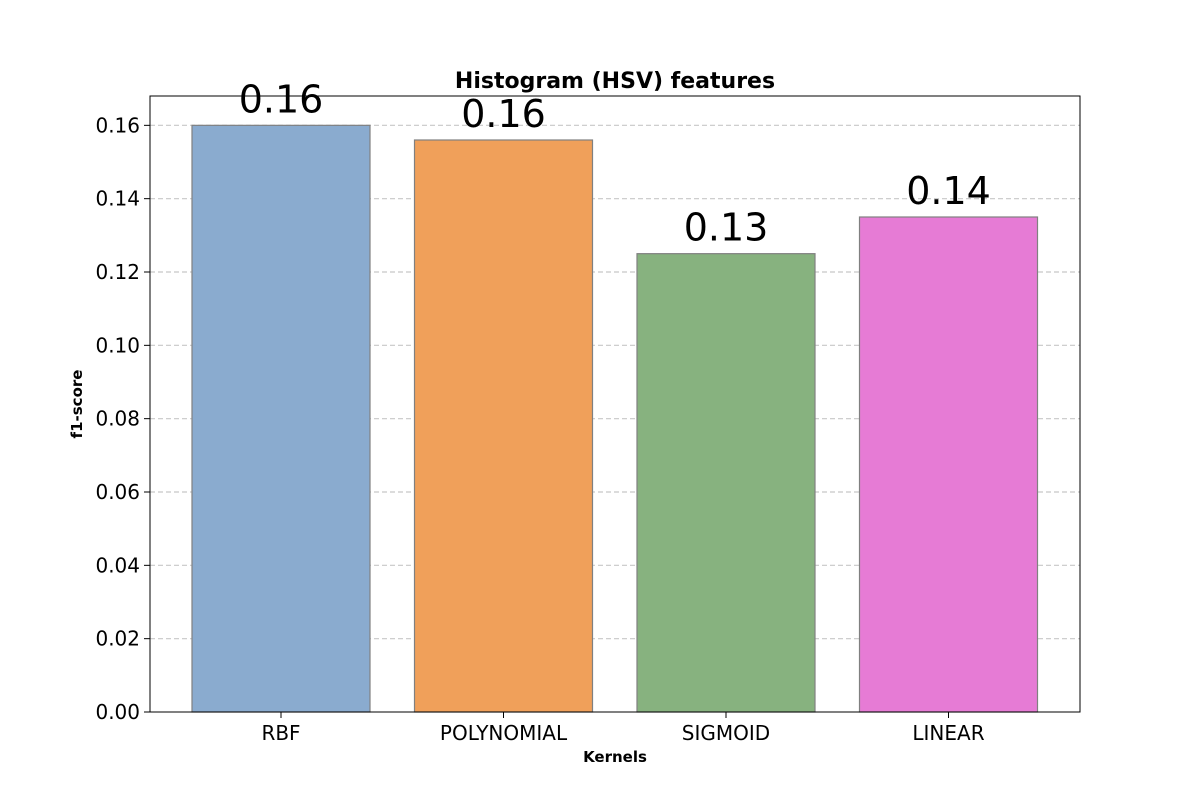 The image size is (1200, 800). What do you see at coordinates (117, 345) in the screenshot?
I see `y-tick-label: 0.10` at bounding box center [117, 345].